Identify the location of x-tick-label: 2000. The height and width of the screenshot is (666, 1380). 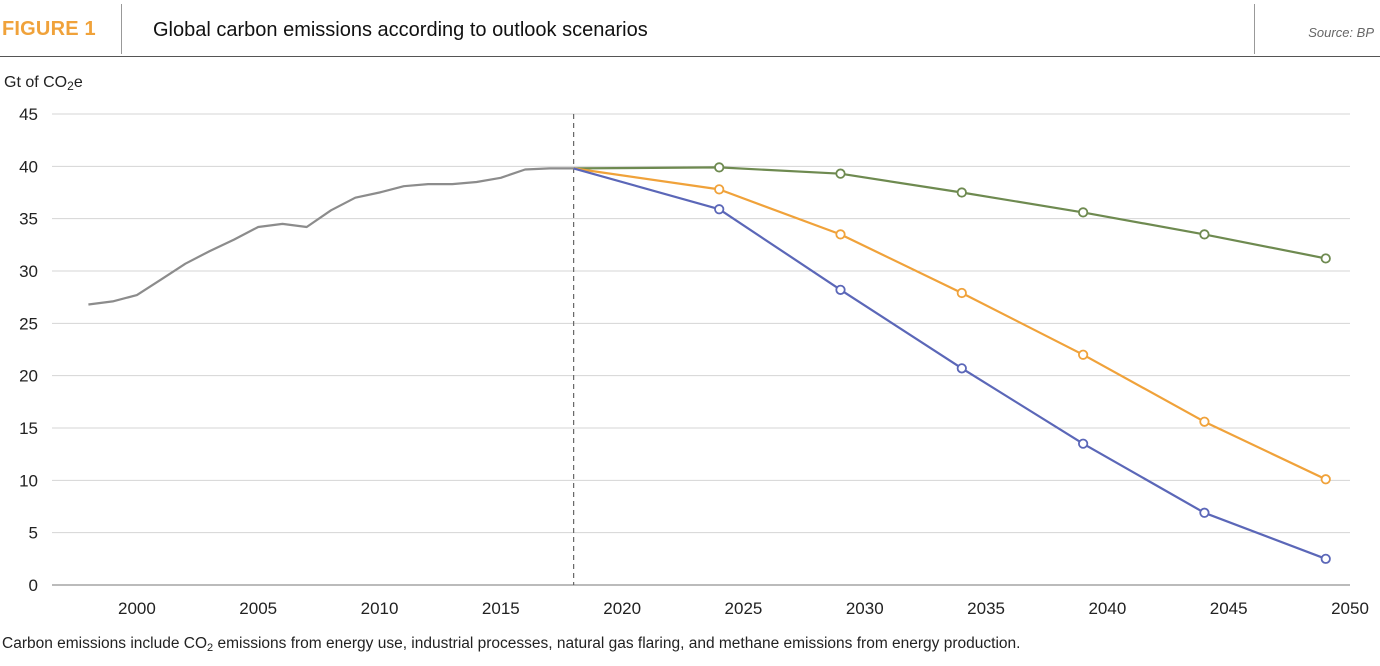
(137, 608).